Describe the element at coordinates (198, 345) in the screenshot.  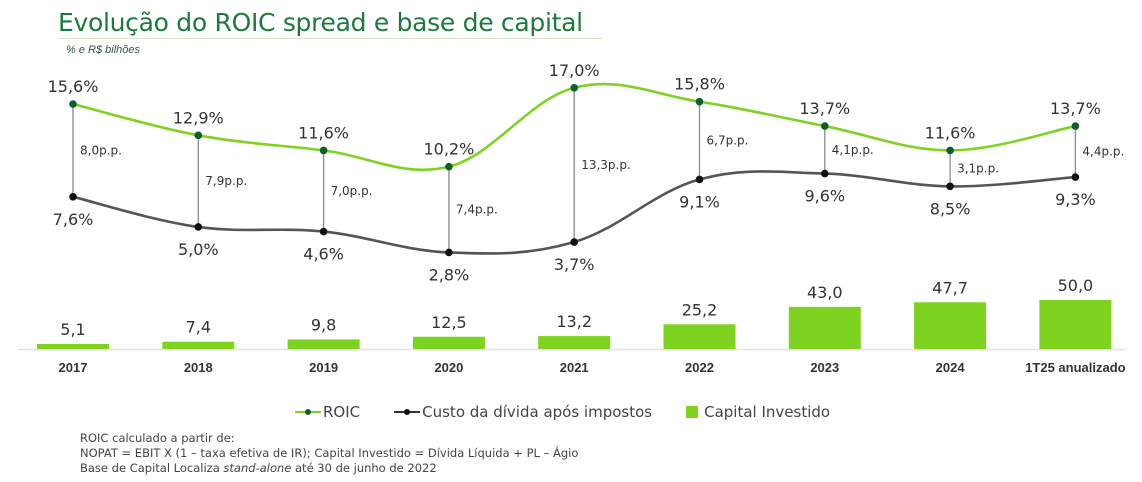
I see `bar-capital-2018` at that location.